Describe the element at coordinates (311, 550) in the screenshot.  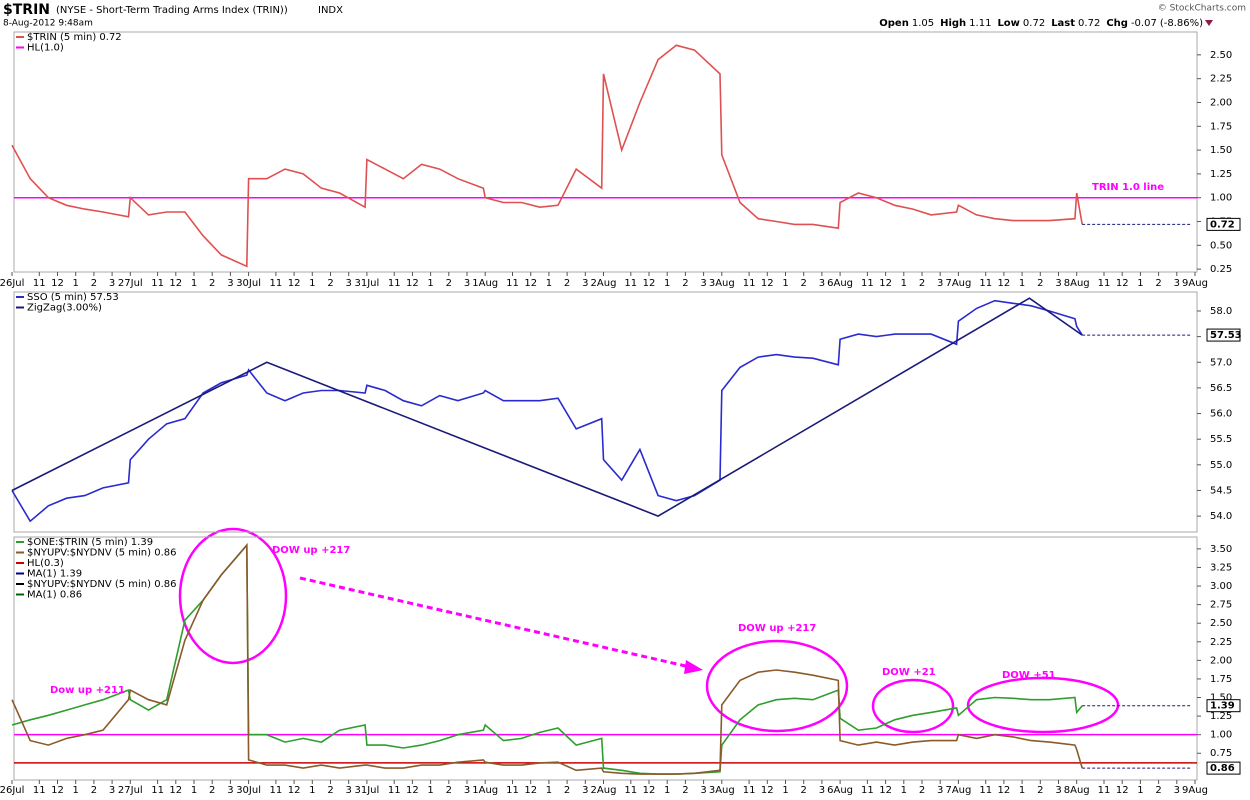
I see `annotation: DOW up +217` at that location.